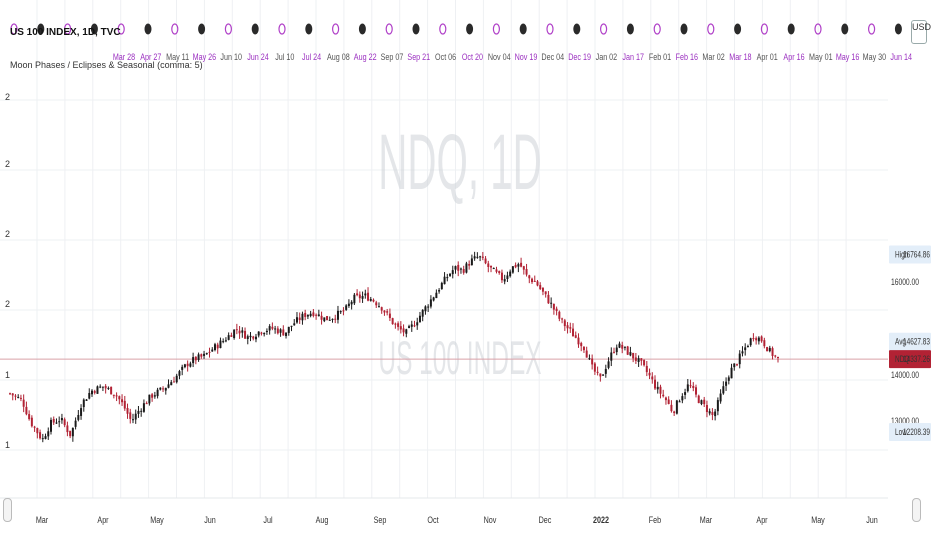 This screenshot has height=550, width=932. Describe the element at coordinates (157, 520) in the screenshot. I see `time-tick-label: May` at that location.